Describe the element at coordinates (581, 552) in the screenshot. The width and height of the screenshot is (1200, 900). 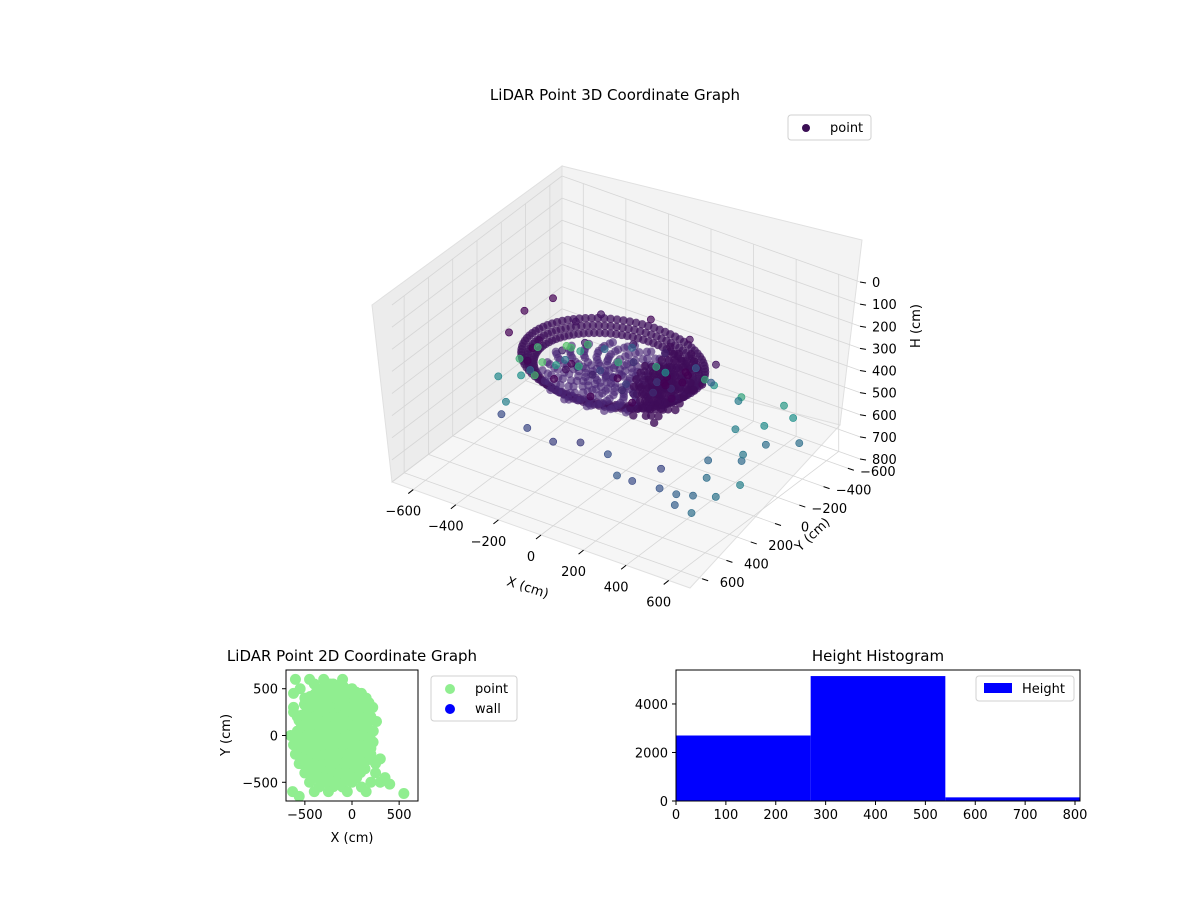
I see `x-tick-mark-3d` at that location.